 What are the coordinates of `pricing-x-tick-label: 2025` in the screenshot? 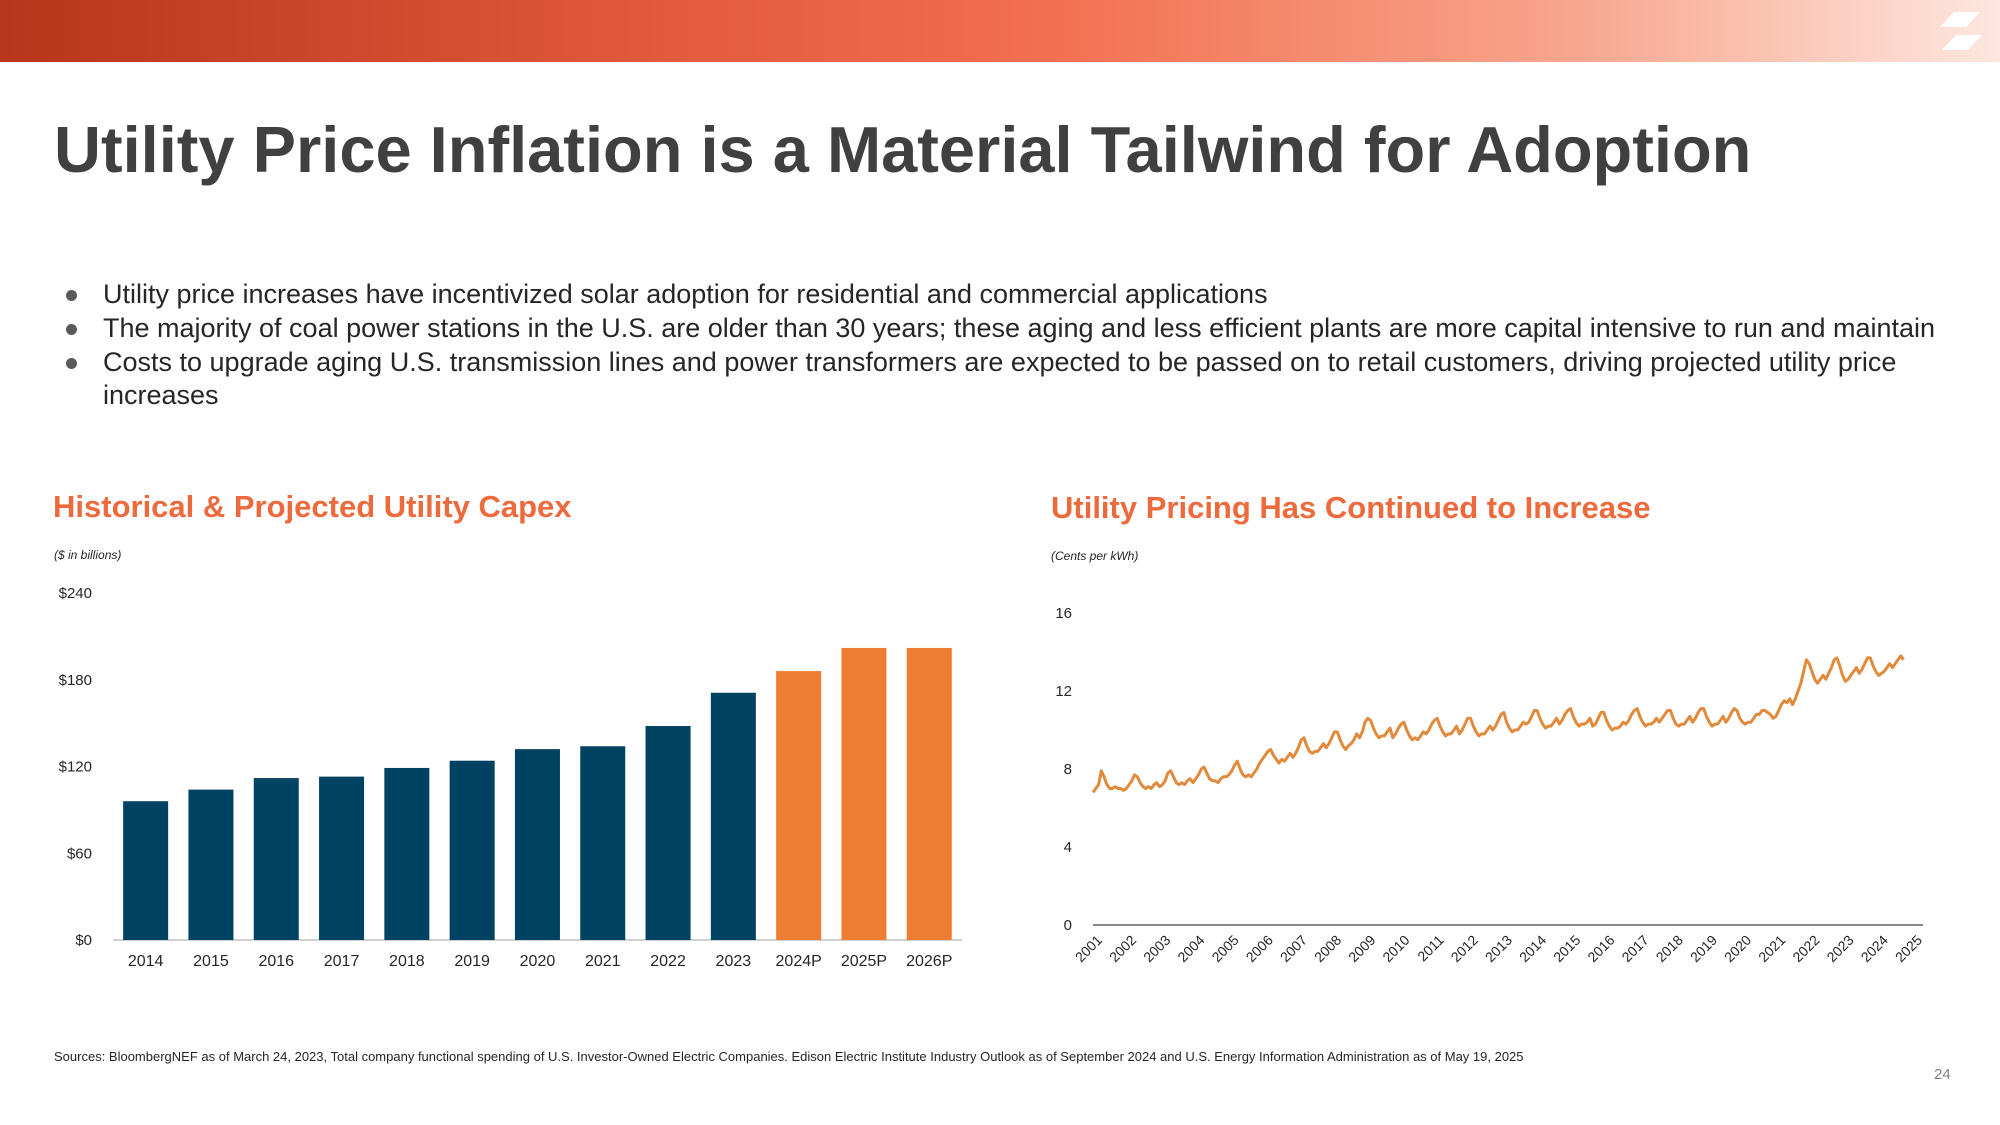 It's located at (1908, 948).